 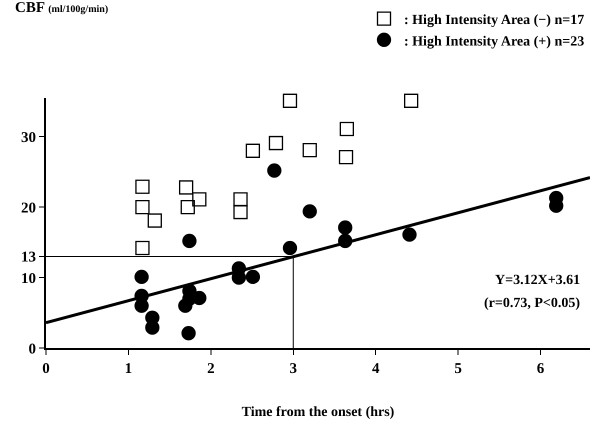 What do you see at coordinates (494, 42) in the screenshot?
I see `legend-label: : High Intensity Area (+) n=23` at bounding box center [494, 42].